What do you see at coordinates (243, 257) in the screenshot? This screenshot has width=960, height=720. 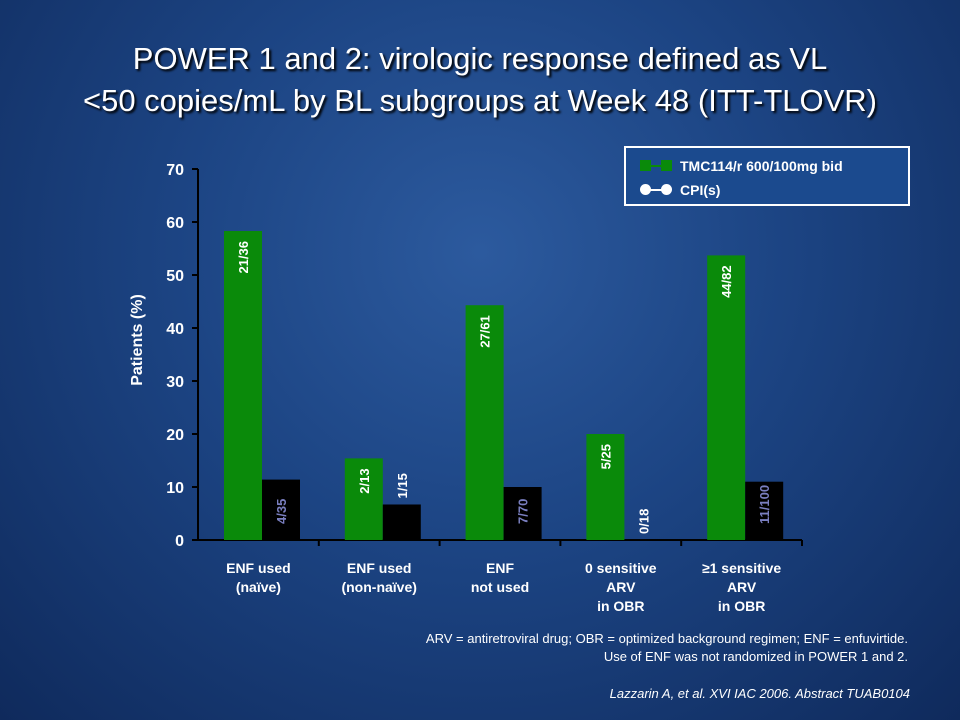 I see `data-label-tmc114: 21/36` at bounding box center [243, 257].